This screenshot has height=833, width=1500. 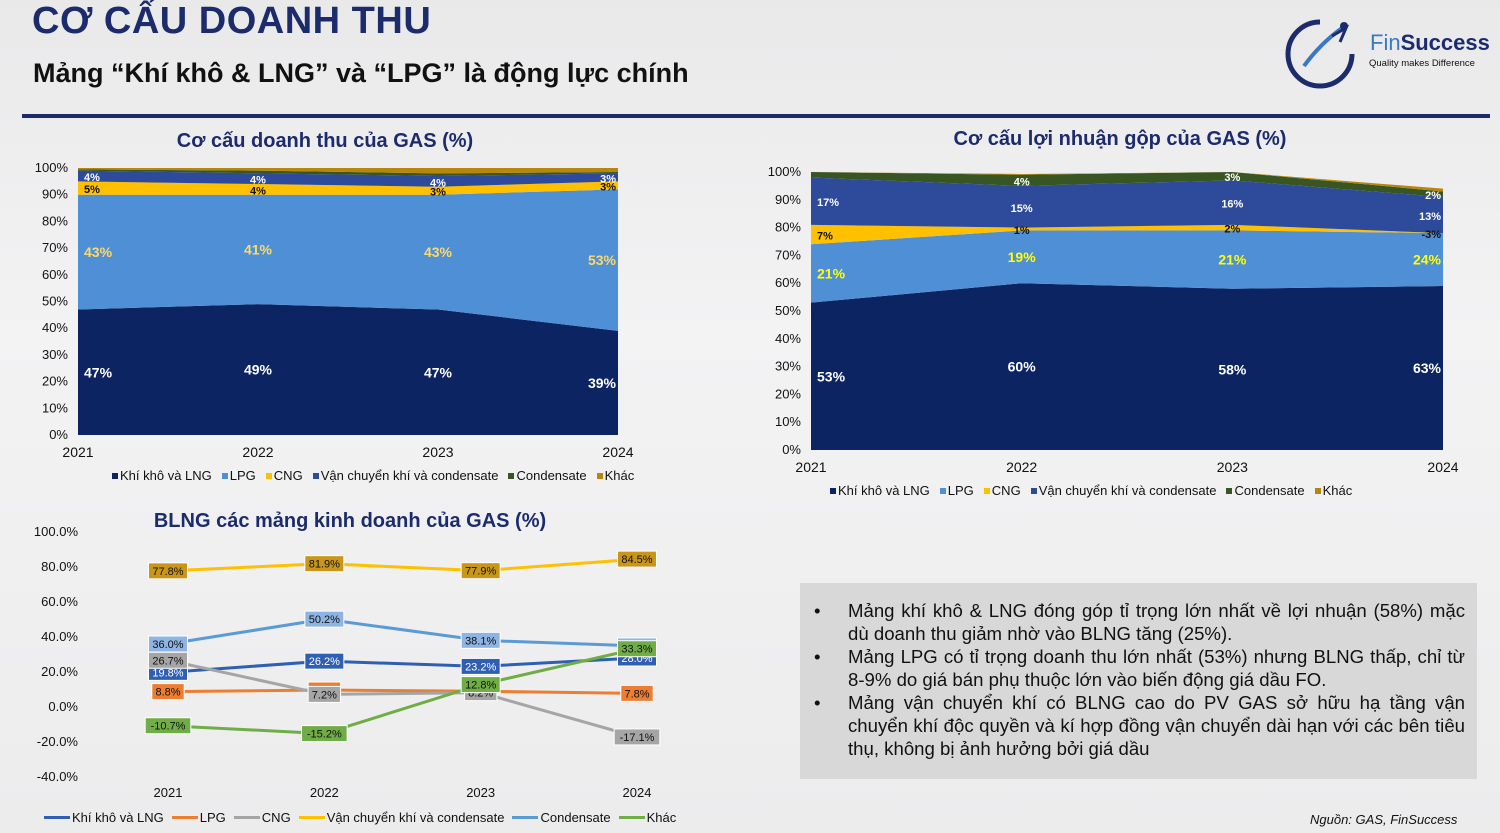 I want to click on data-label: 2%, so click(x=1433, y=196).